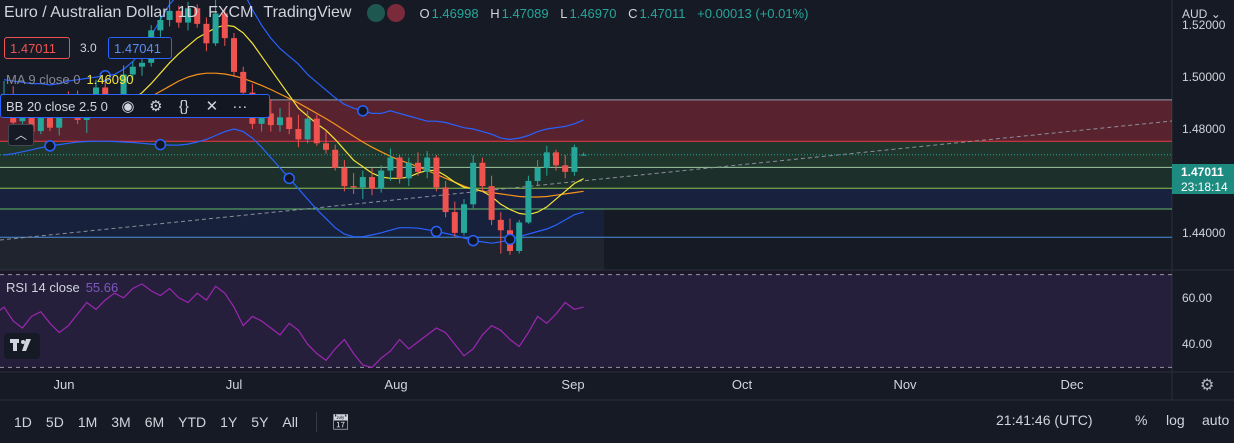  I want to click on log-toggle: log, so click(1175, 420).